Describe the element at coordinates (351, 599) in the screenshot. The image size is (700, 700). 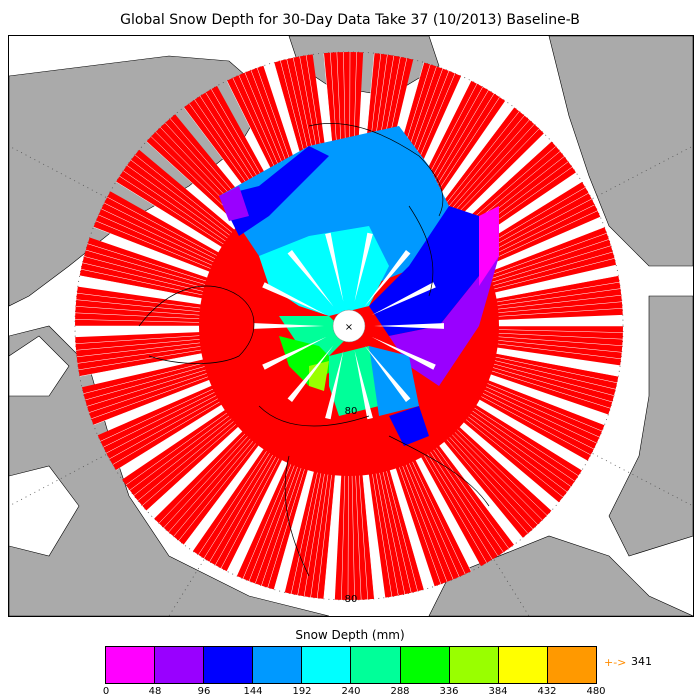
I see `latitude-label-bottom: 80` at that location.